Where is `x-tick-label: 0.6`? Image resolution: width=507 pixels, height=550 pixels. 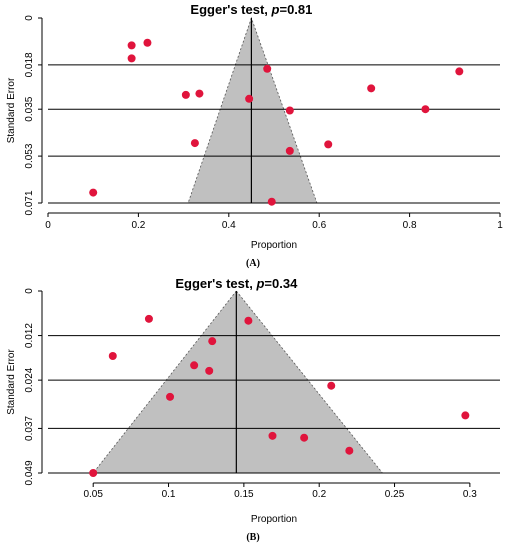
x-tick-label: 0.6 is located at coordinates (319, 225).